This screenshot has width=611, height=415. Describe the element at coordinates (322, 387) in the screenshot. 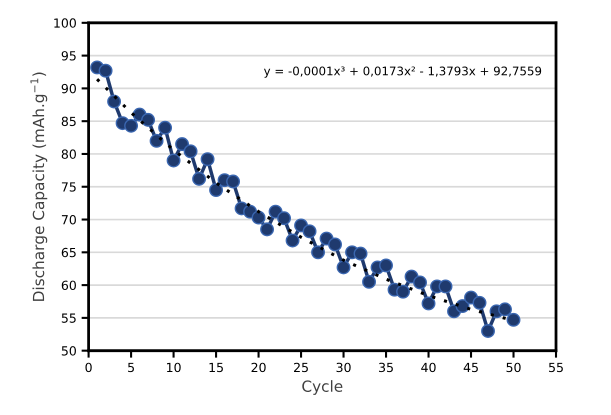

I see `x-axis-title: Cycle` at that location.